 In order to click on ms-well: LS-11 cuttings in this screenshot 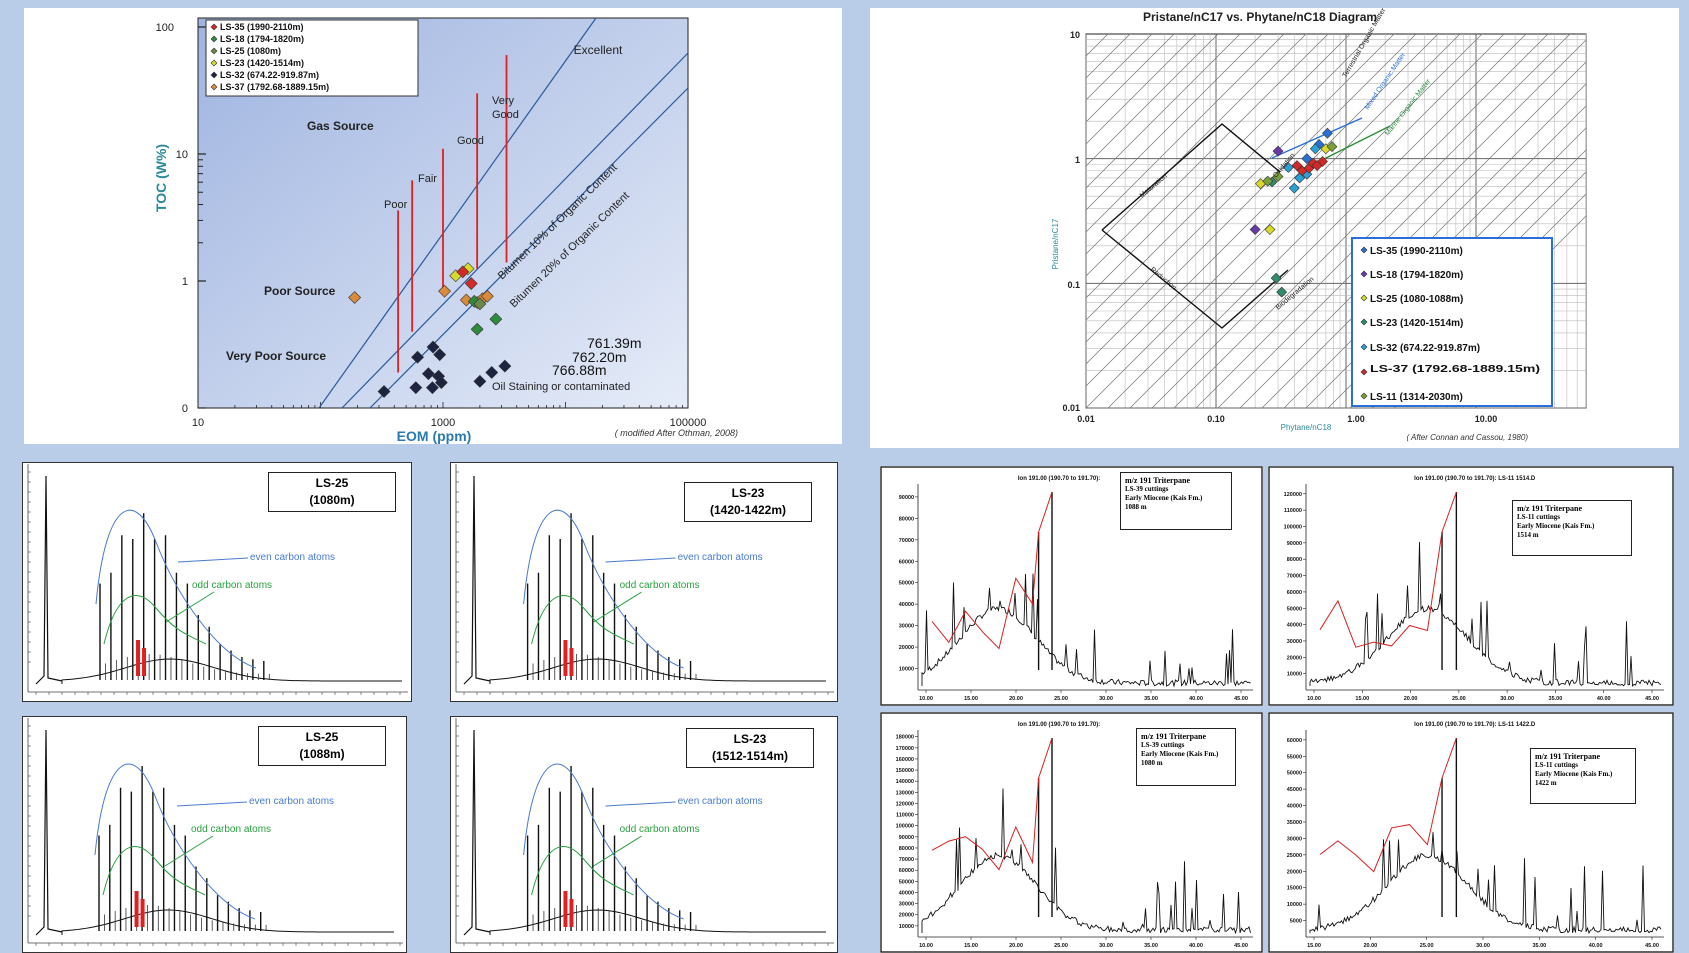, I will do `click(1556, 765)`.